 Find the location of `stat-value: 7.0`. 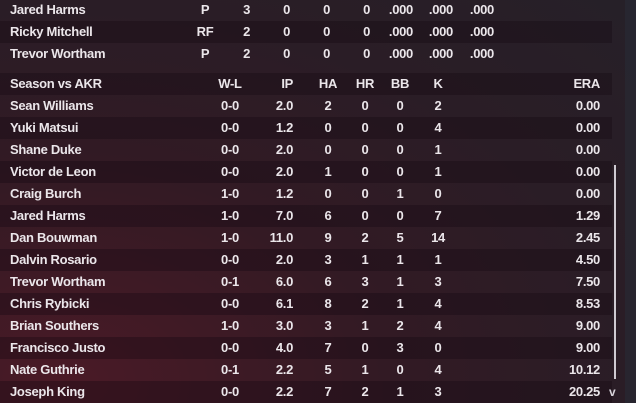

stat-value: 7.0 is located at coordinates (284, 215).